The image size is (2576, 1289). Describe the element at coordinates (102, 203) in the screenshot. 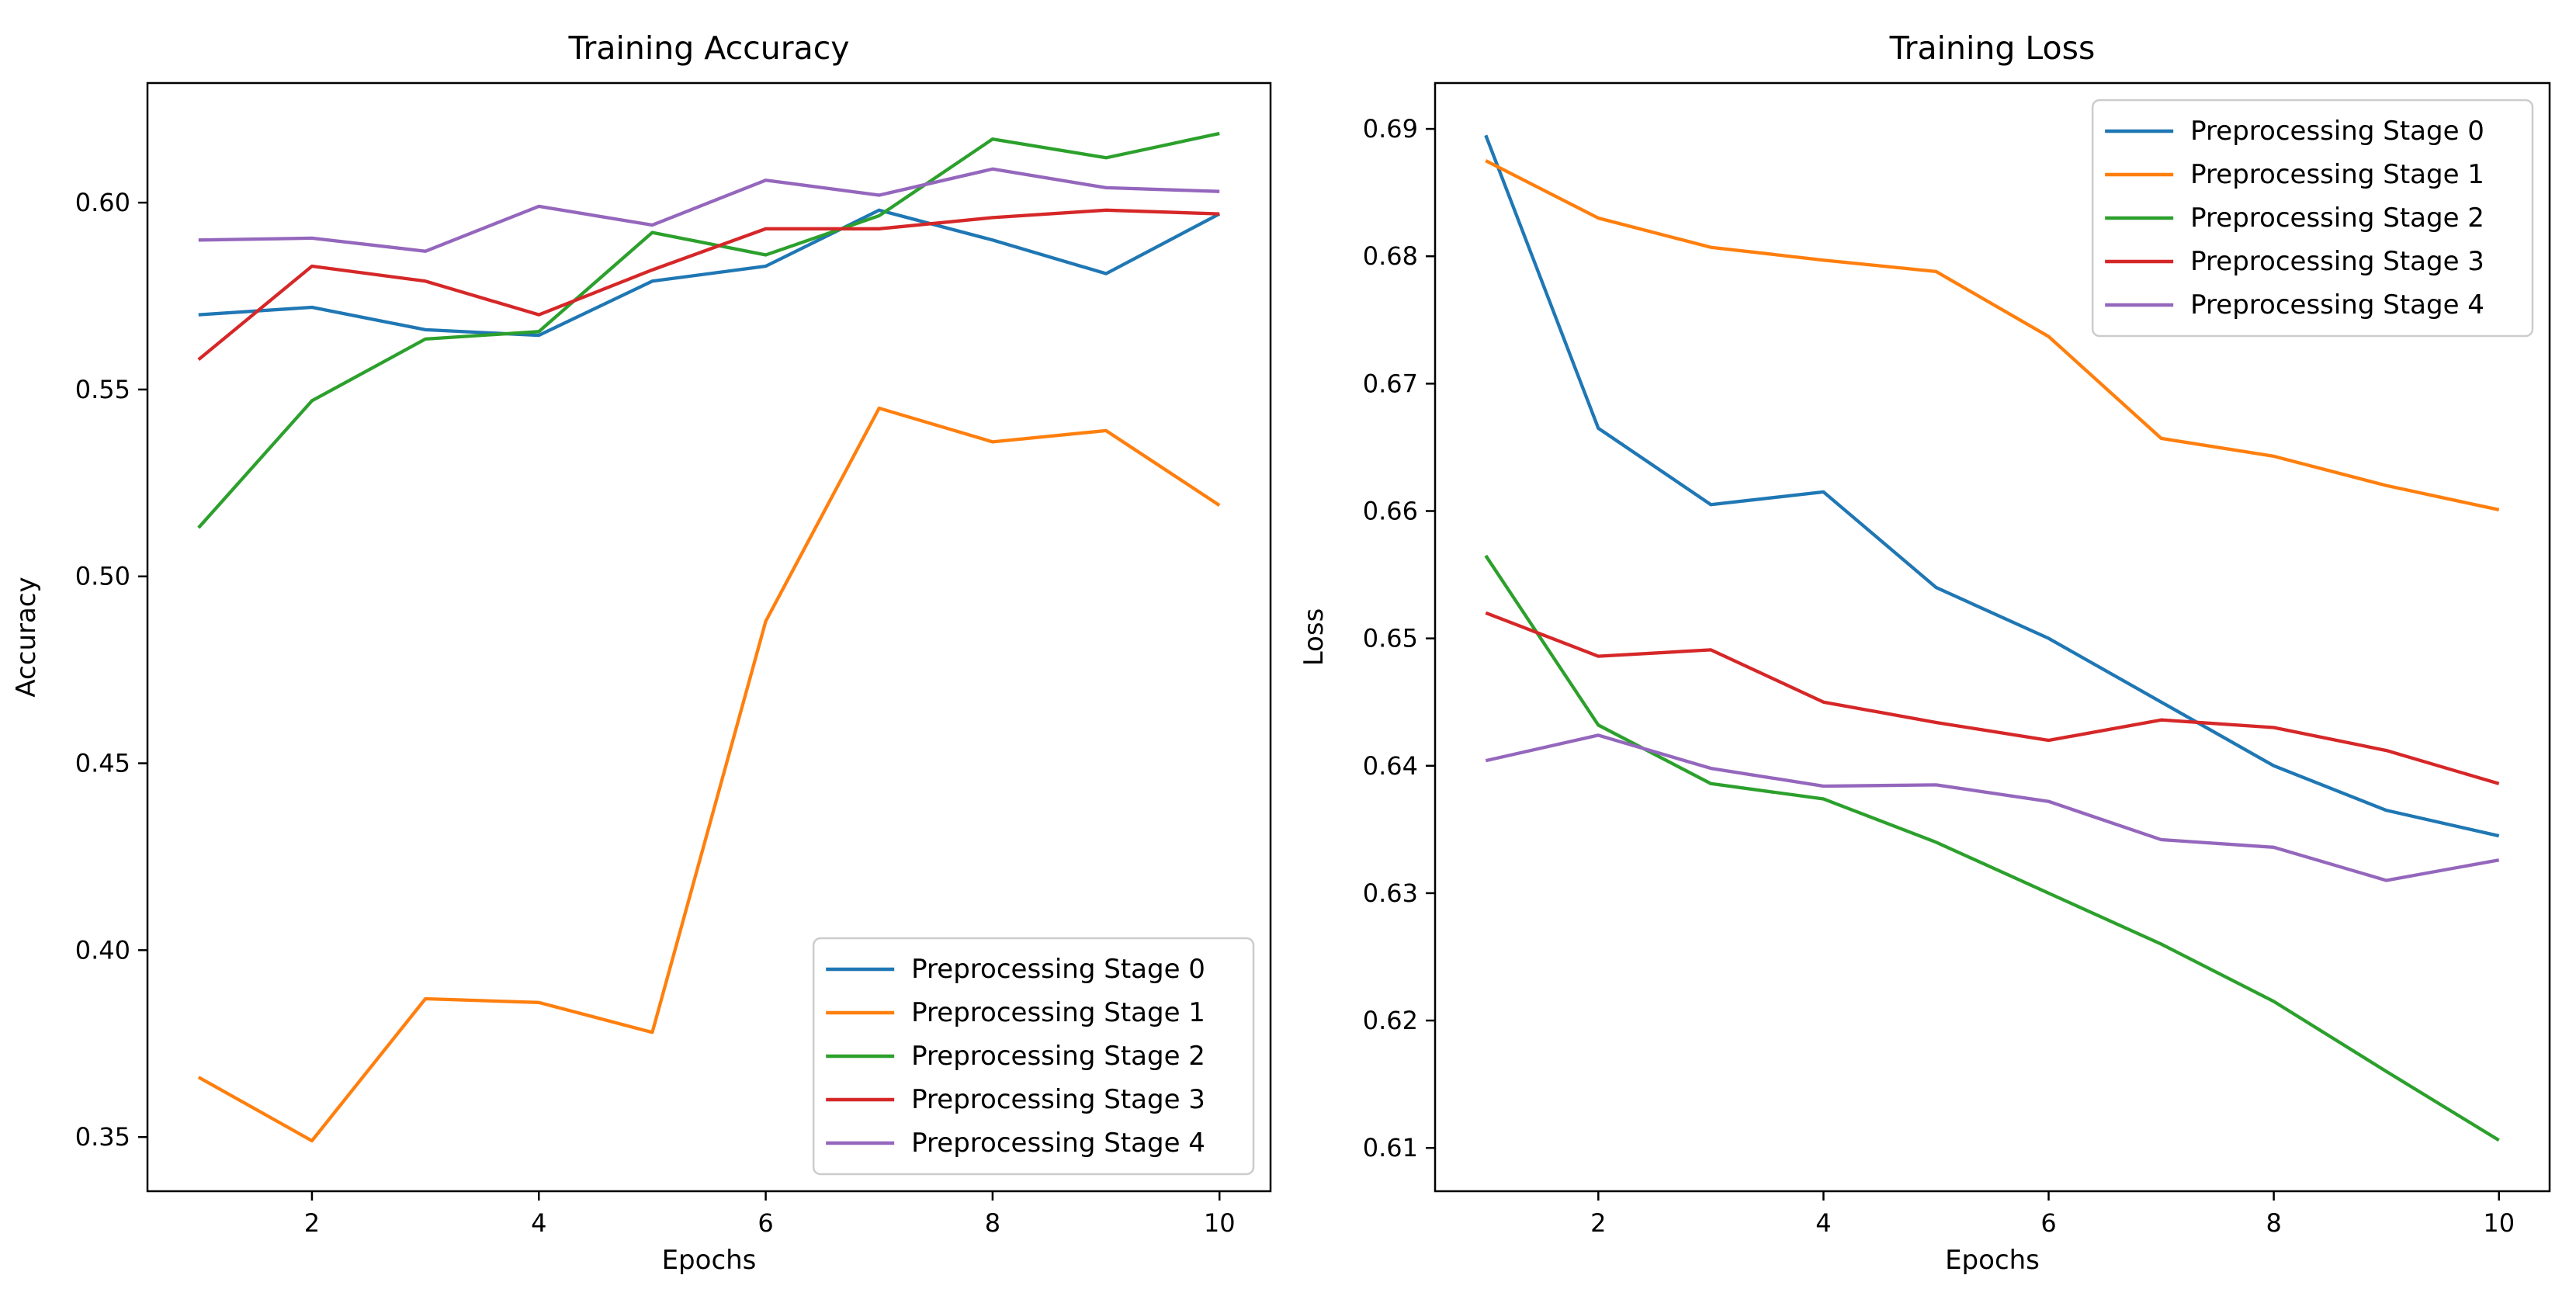

I see `y-tick-label: 0.60` at that location.